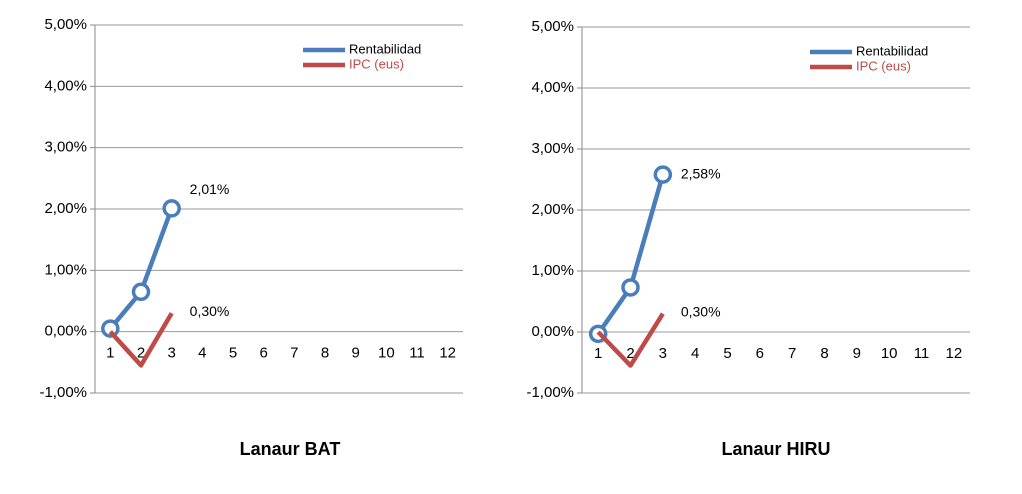  What do you see at coordinates (290, 449) in the screenshot?
I see `chart-title: Lanaur BAT` at bounding box center [290, 449].